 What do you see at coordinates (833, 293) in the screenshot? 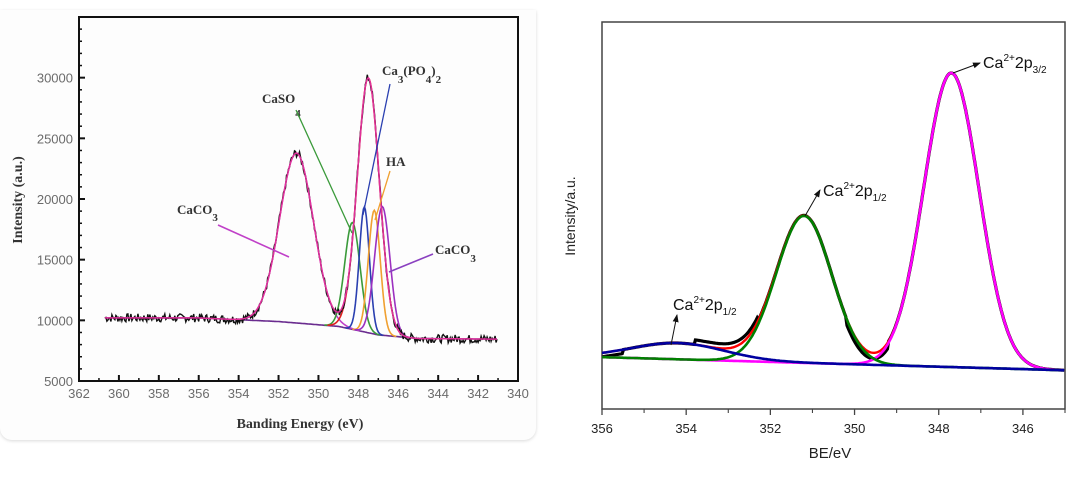
I see `component-2p12-curve` at bounding box center [833, 293].